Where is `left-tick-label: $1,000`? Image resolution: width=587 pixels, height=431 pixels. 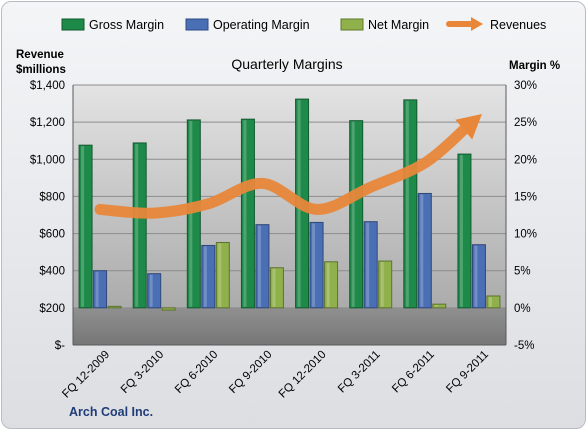
left-tick-label: $1,000 is located at coordinates (47, 160).